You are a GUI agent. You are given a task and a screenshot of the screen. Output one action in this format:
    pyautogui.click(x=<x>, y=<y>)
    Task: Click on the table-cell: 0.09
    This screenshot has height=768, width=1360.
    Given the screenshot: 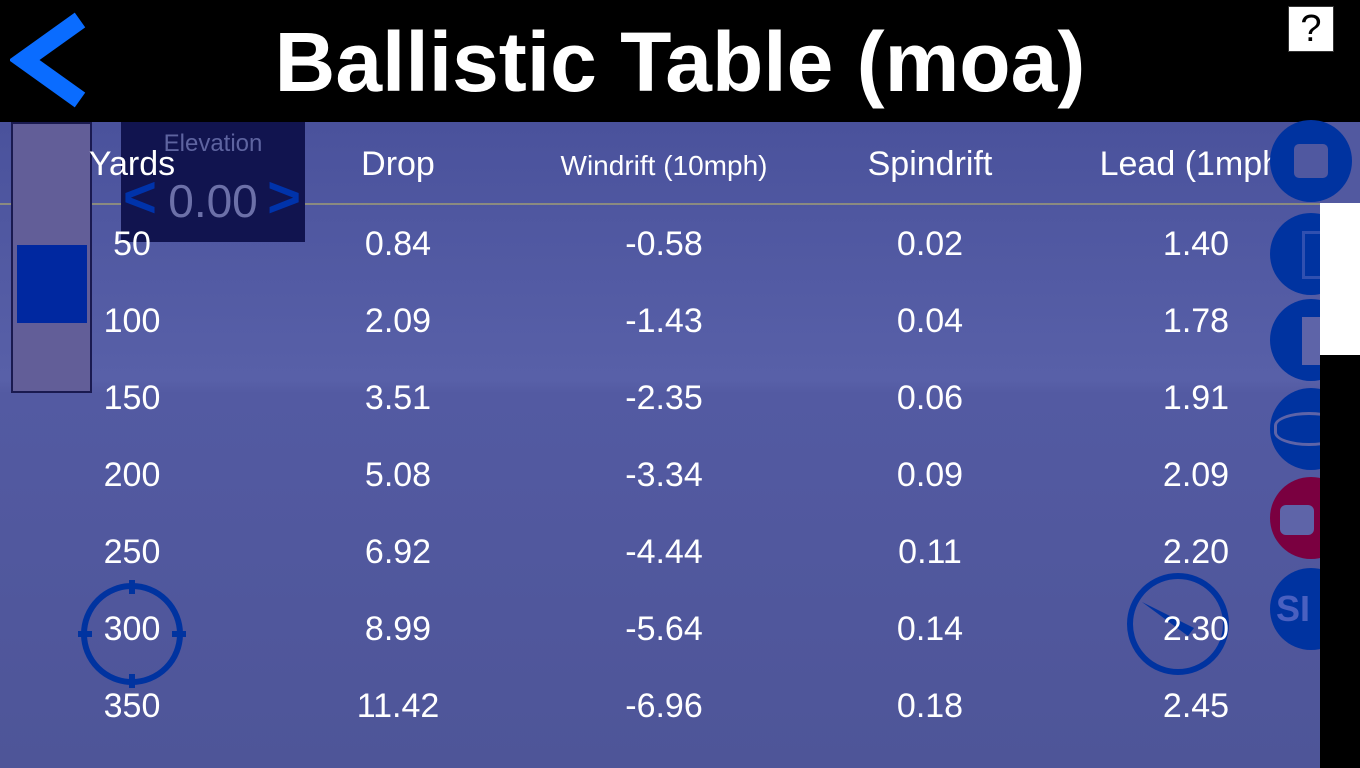 What is the action you would take?
    pyautogui.click(x=930, y=475)
    